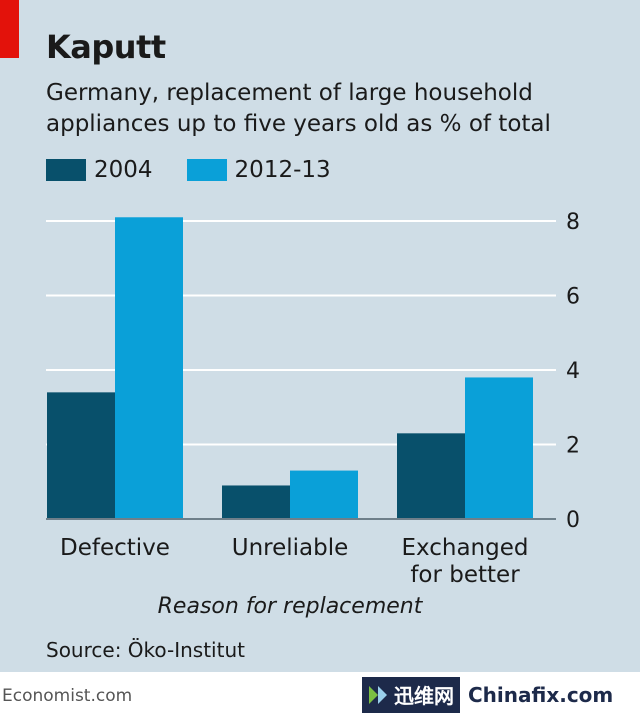 The width and height of the screenshot is (640, 717). I want to click on y-tick-label-4: 4, so click(573, 371).